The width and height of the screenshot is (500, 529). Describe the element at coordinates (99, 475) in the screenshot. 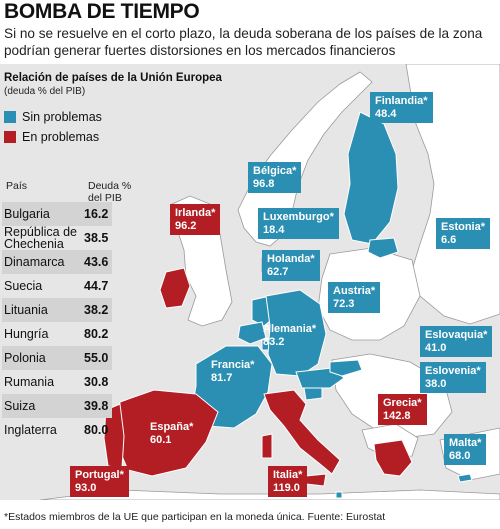

I see `callout-name: Portugal*` at that location.